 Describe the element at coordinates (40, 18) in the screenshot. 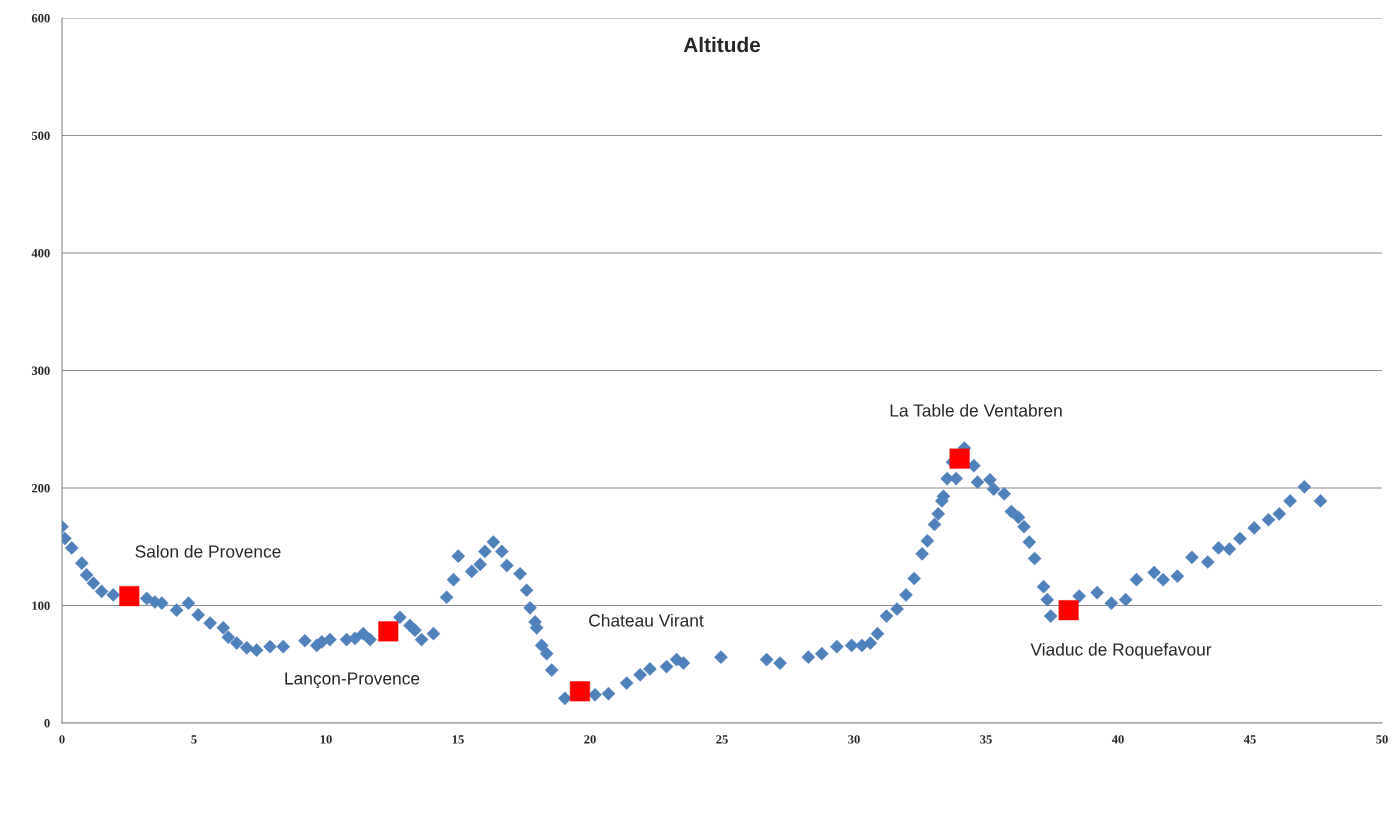

I see `y-tick-label: 600` at that location.